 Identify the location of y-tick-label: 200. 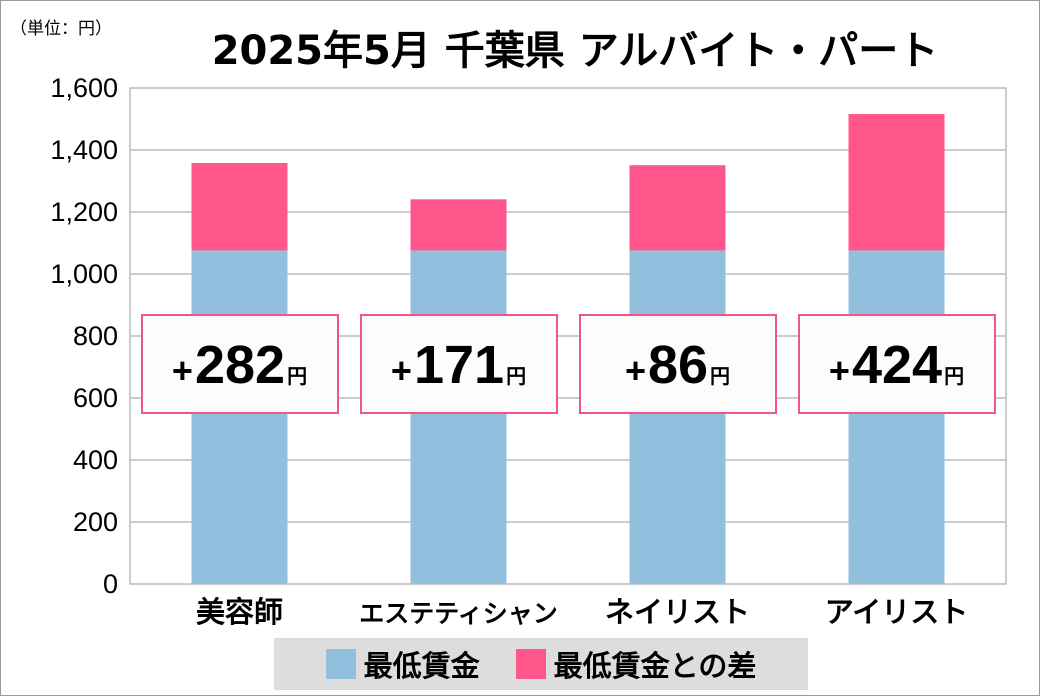
(95, 522).